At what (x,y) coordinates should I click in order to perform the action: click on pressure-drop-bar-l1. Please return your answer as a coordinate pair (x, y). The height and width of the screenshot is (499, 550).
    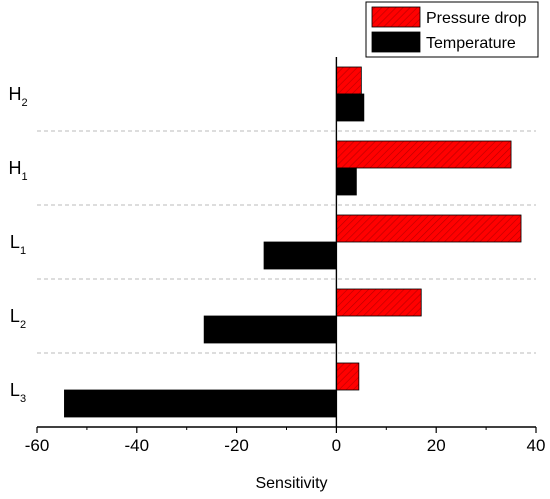
    Looking at the image, I should click on (428, 228).